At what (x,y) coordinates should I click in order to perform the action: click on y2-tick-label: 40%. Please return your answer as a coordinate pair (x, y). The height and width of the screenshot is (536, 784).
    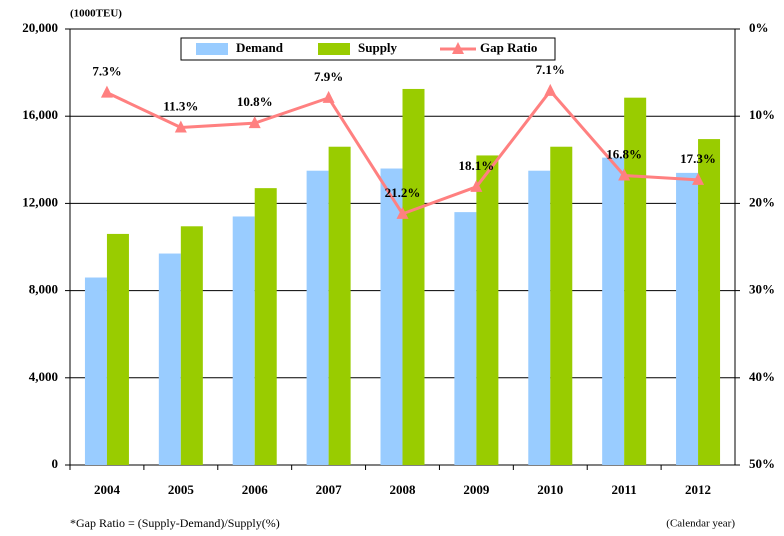
    Looking at the image, I should click on (762, 376).